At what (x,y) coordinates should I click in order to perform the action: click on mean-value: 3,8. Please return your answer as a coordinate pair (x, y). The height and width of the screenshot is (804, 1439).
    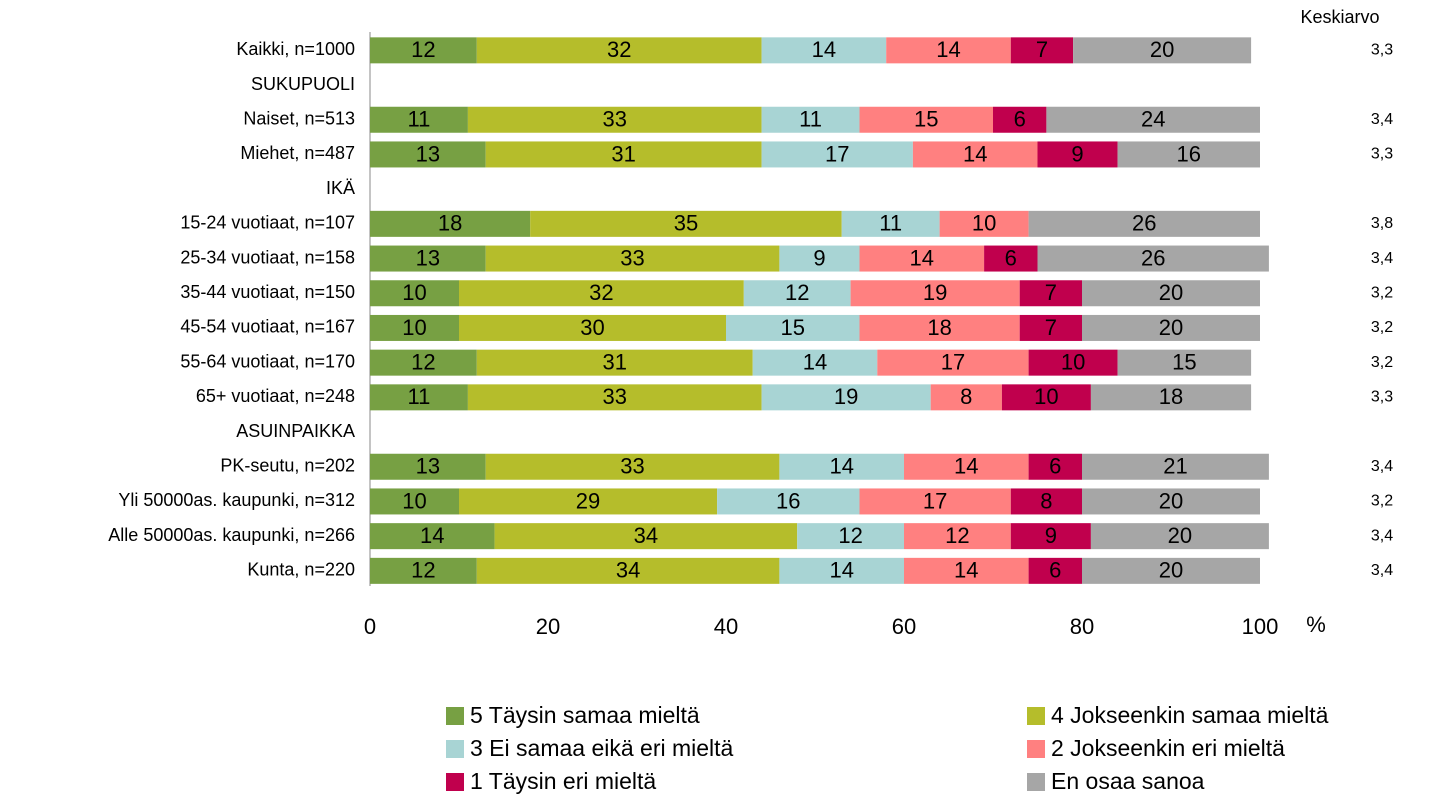
    Looking at the image, I should click on (1382, 223).